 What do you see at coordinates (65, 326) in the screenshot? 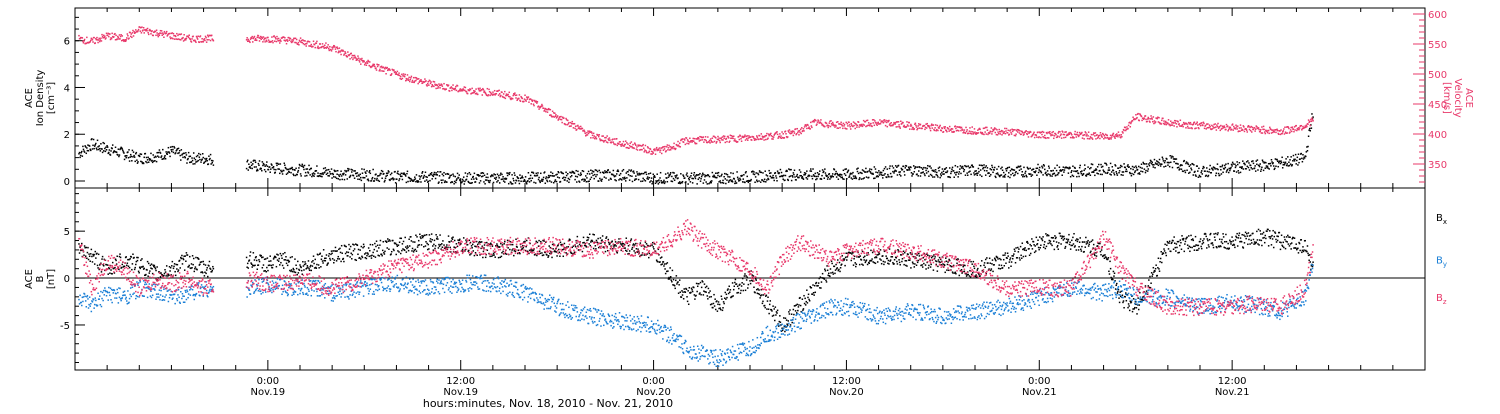
I see `y-tick-label: -5` at bounding box center [65, 326].